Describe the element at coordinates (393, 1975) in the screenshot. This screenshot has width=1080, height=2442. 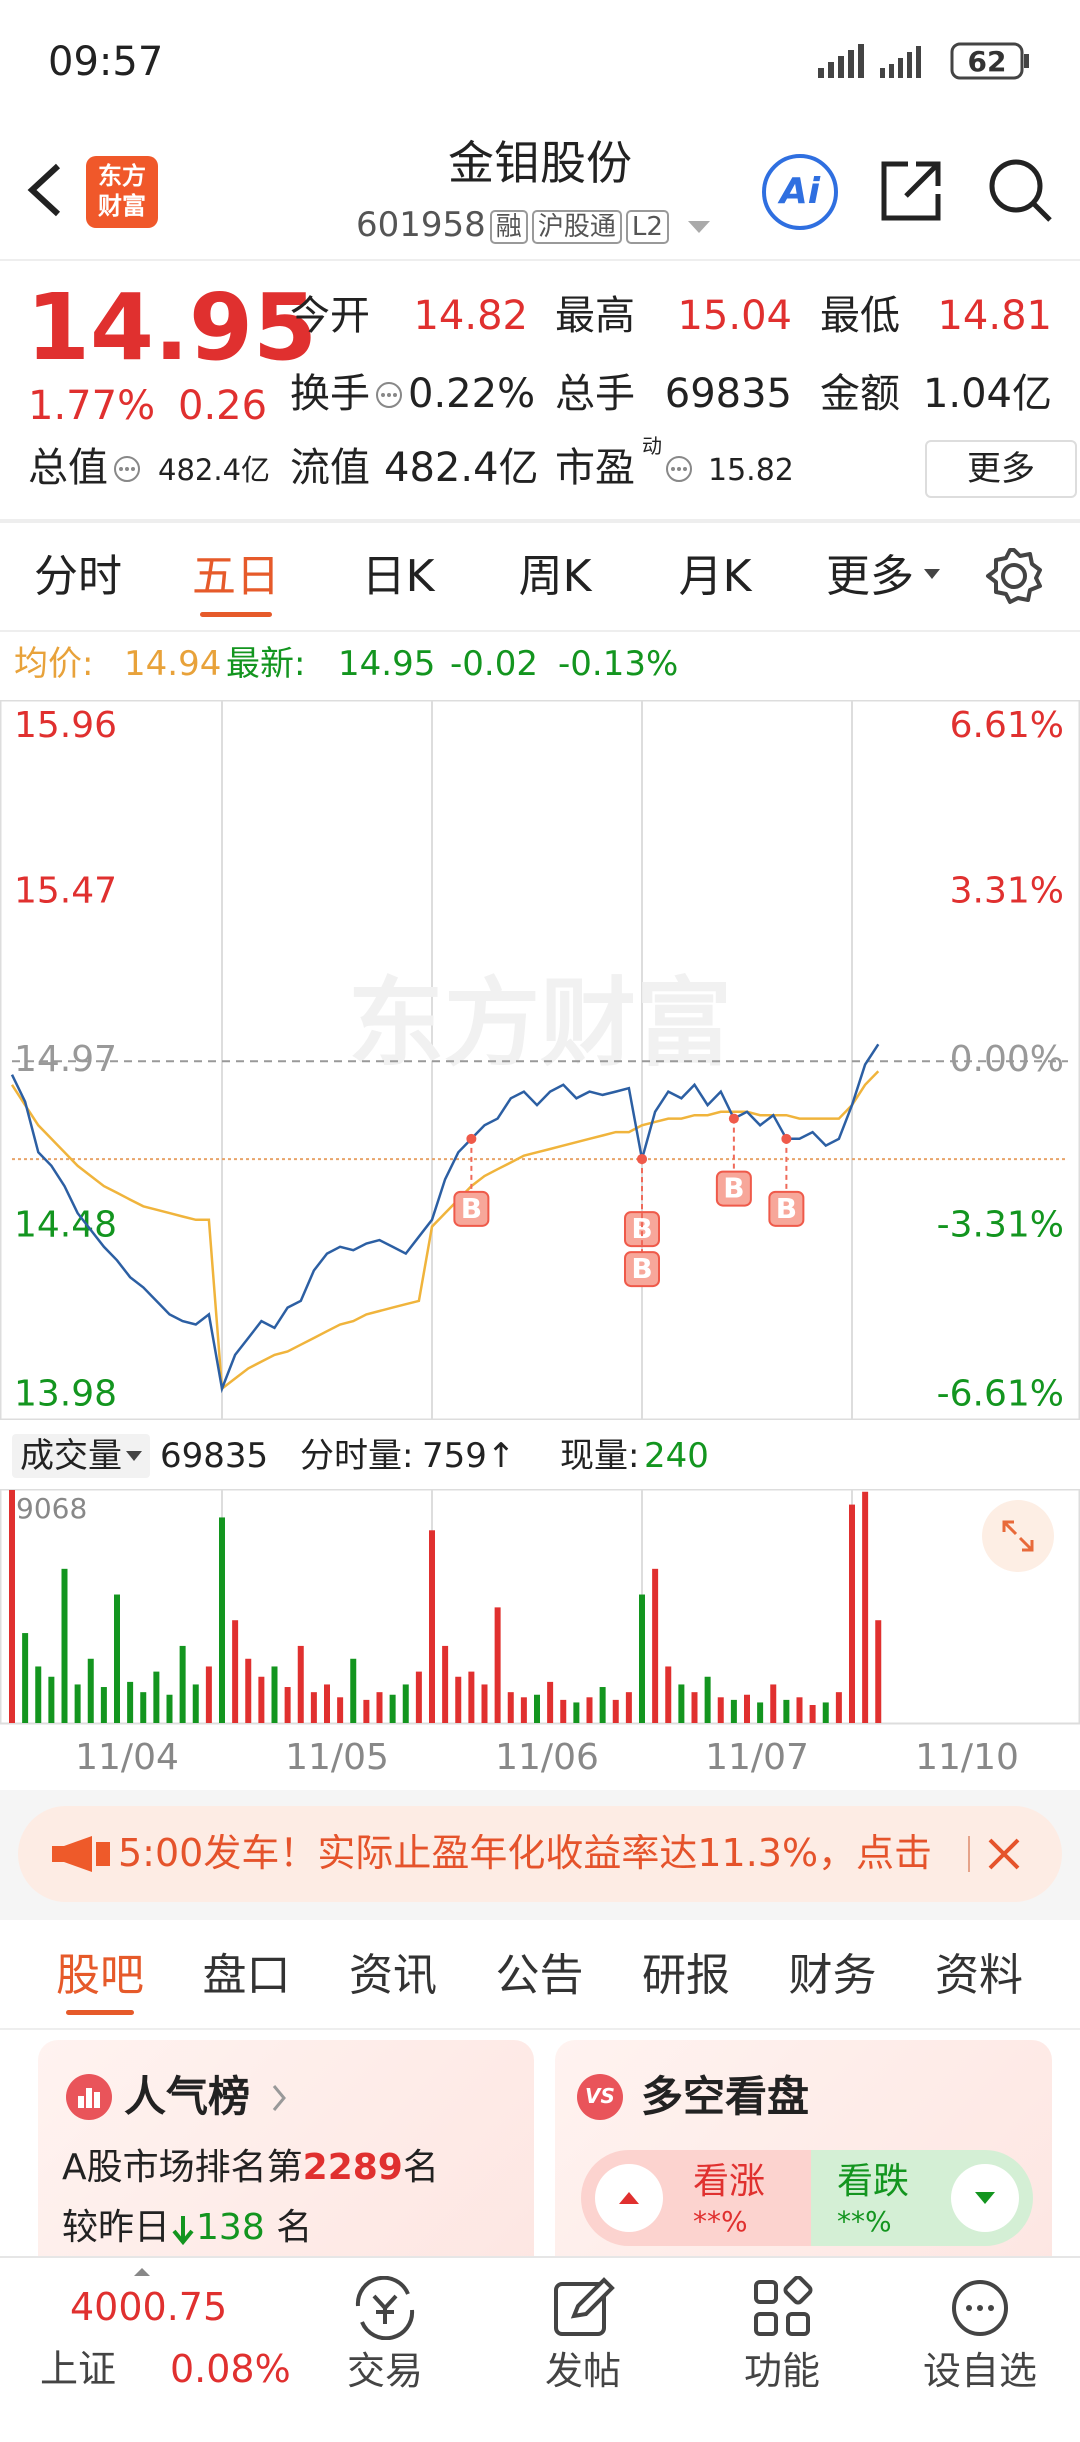
I see `section-tab: 资讯` at that location.